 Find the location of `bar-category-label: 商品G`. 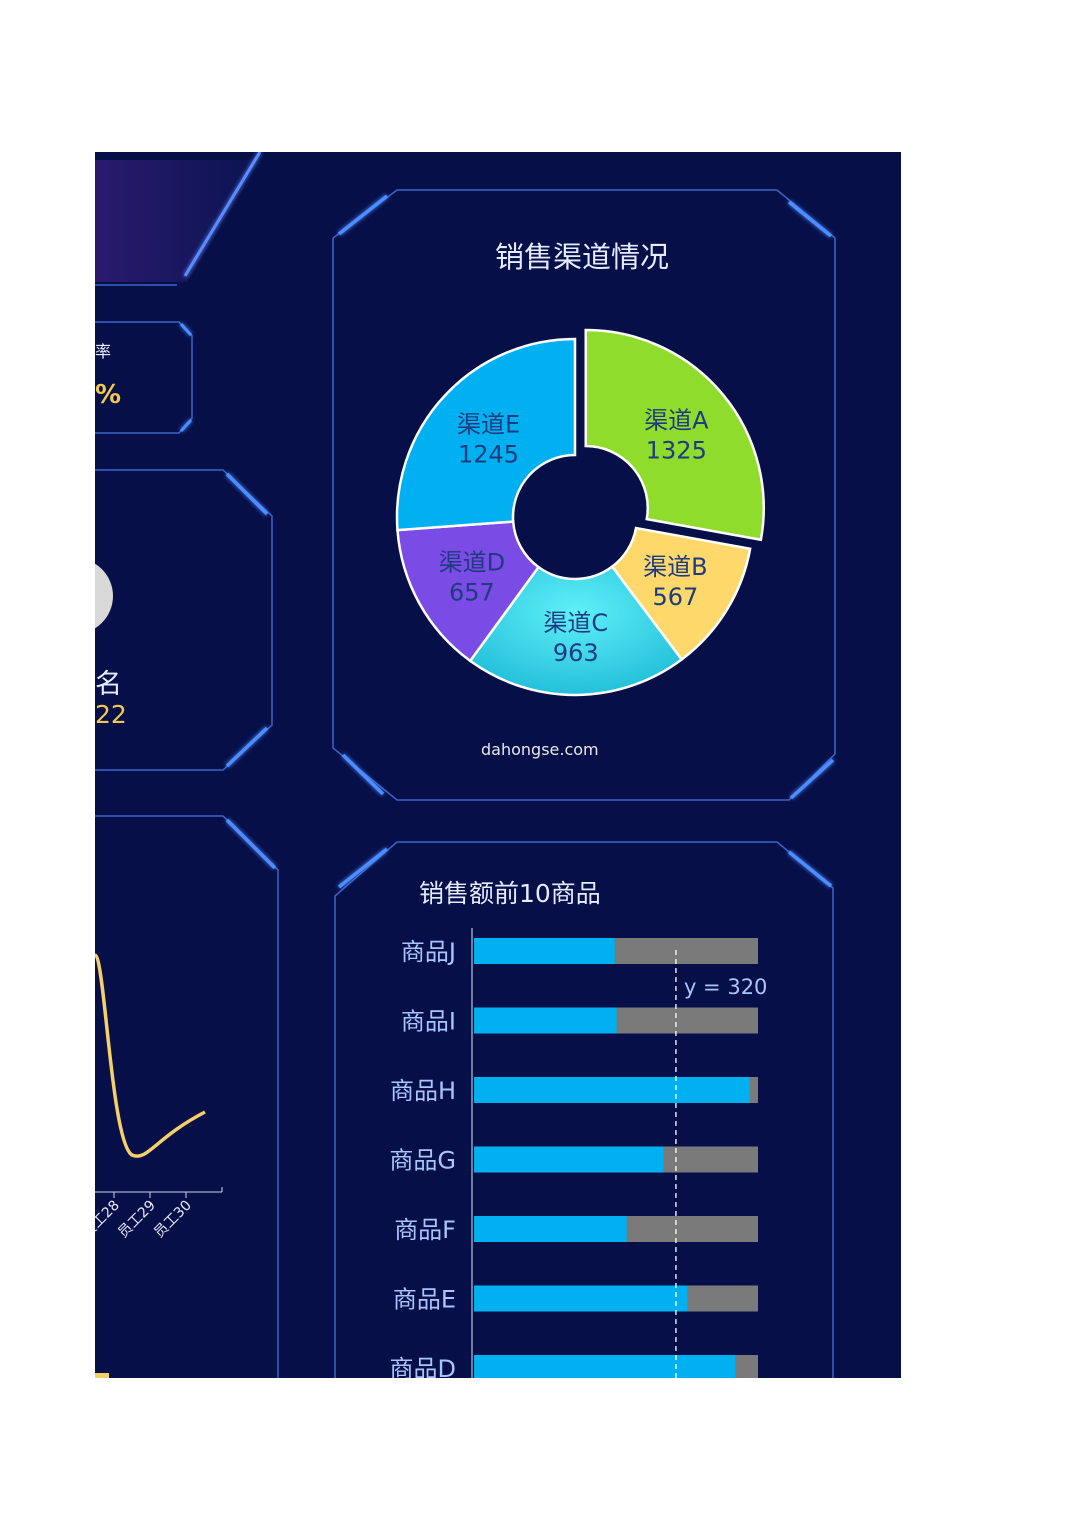

bar-category-label: 商品G is located at coordinates (422, 1161).